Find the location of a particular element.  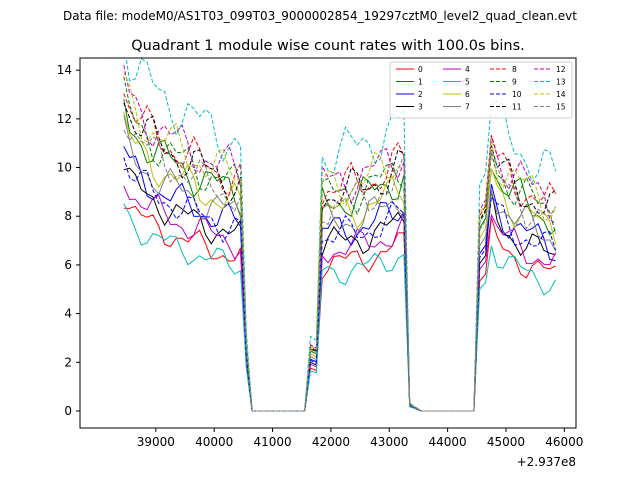

x-tick-label-4: 43000 is located at coordinates (389, 442).